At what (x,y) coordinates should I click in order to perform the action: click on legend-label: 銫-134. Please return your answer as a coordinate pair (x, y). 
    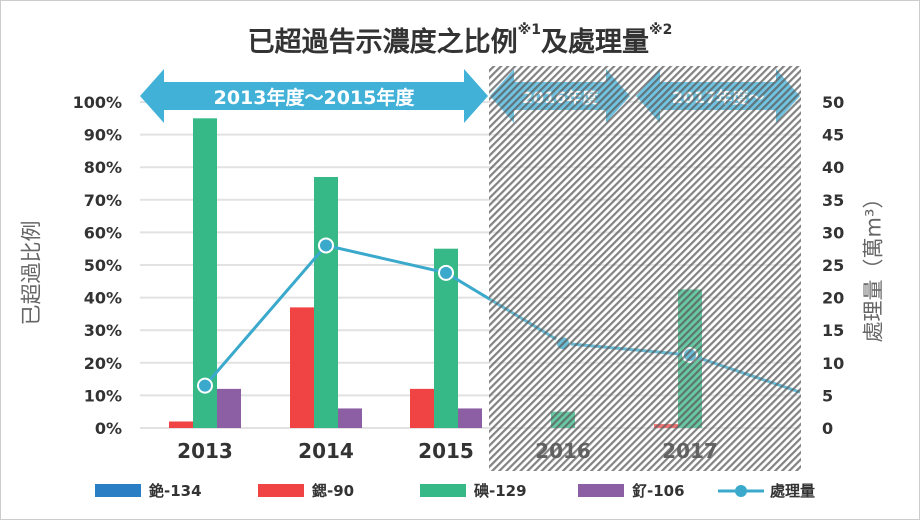
    Looking at the image, I should click on (175, 491).